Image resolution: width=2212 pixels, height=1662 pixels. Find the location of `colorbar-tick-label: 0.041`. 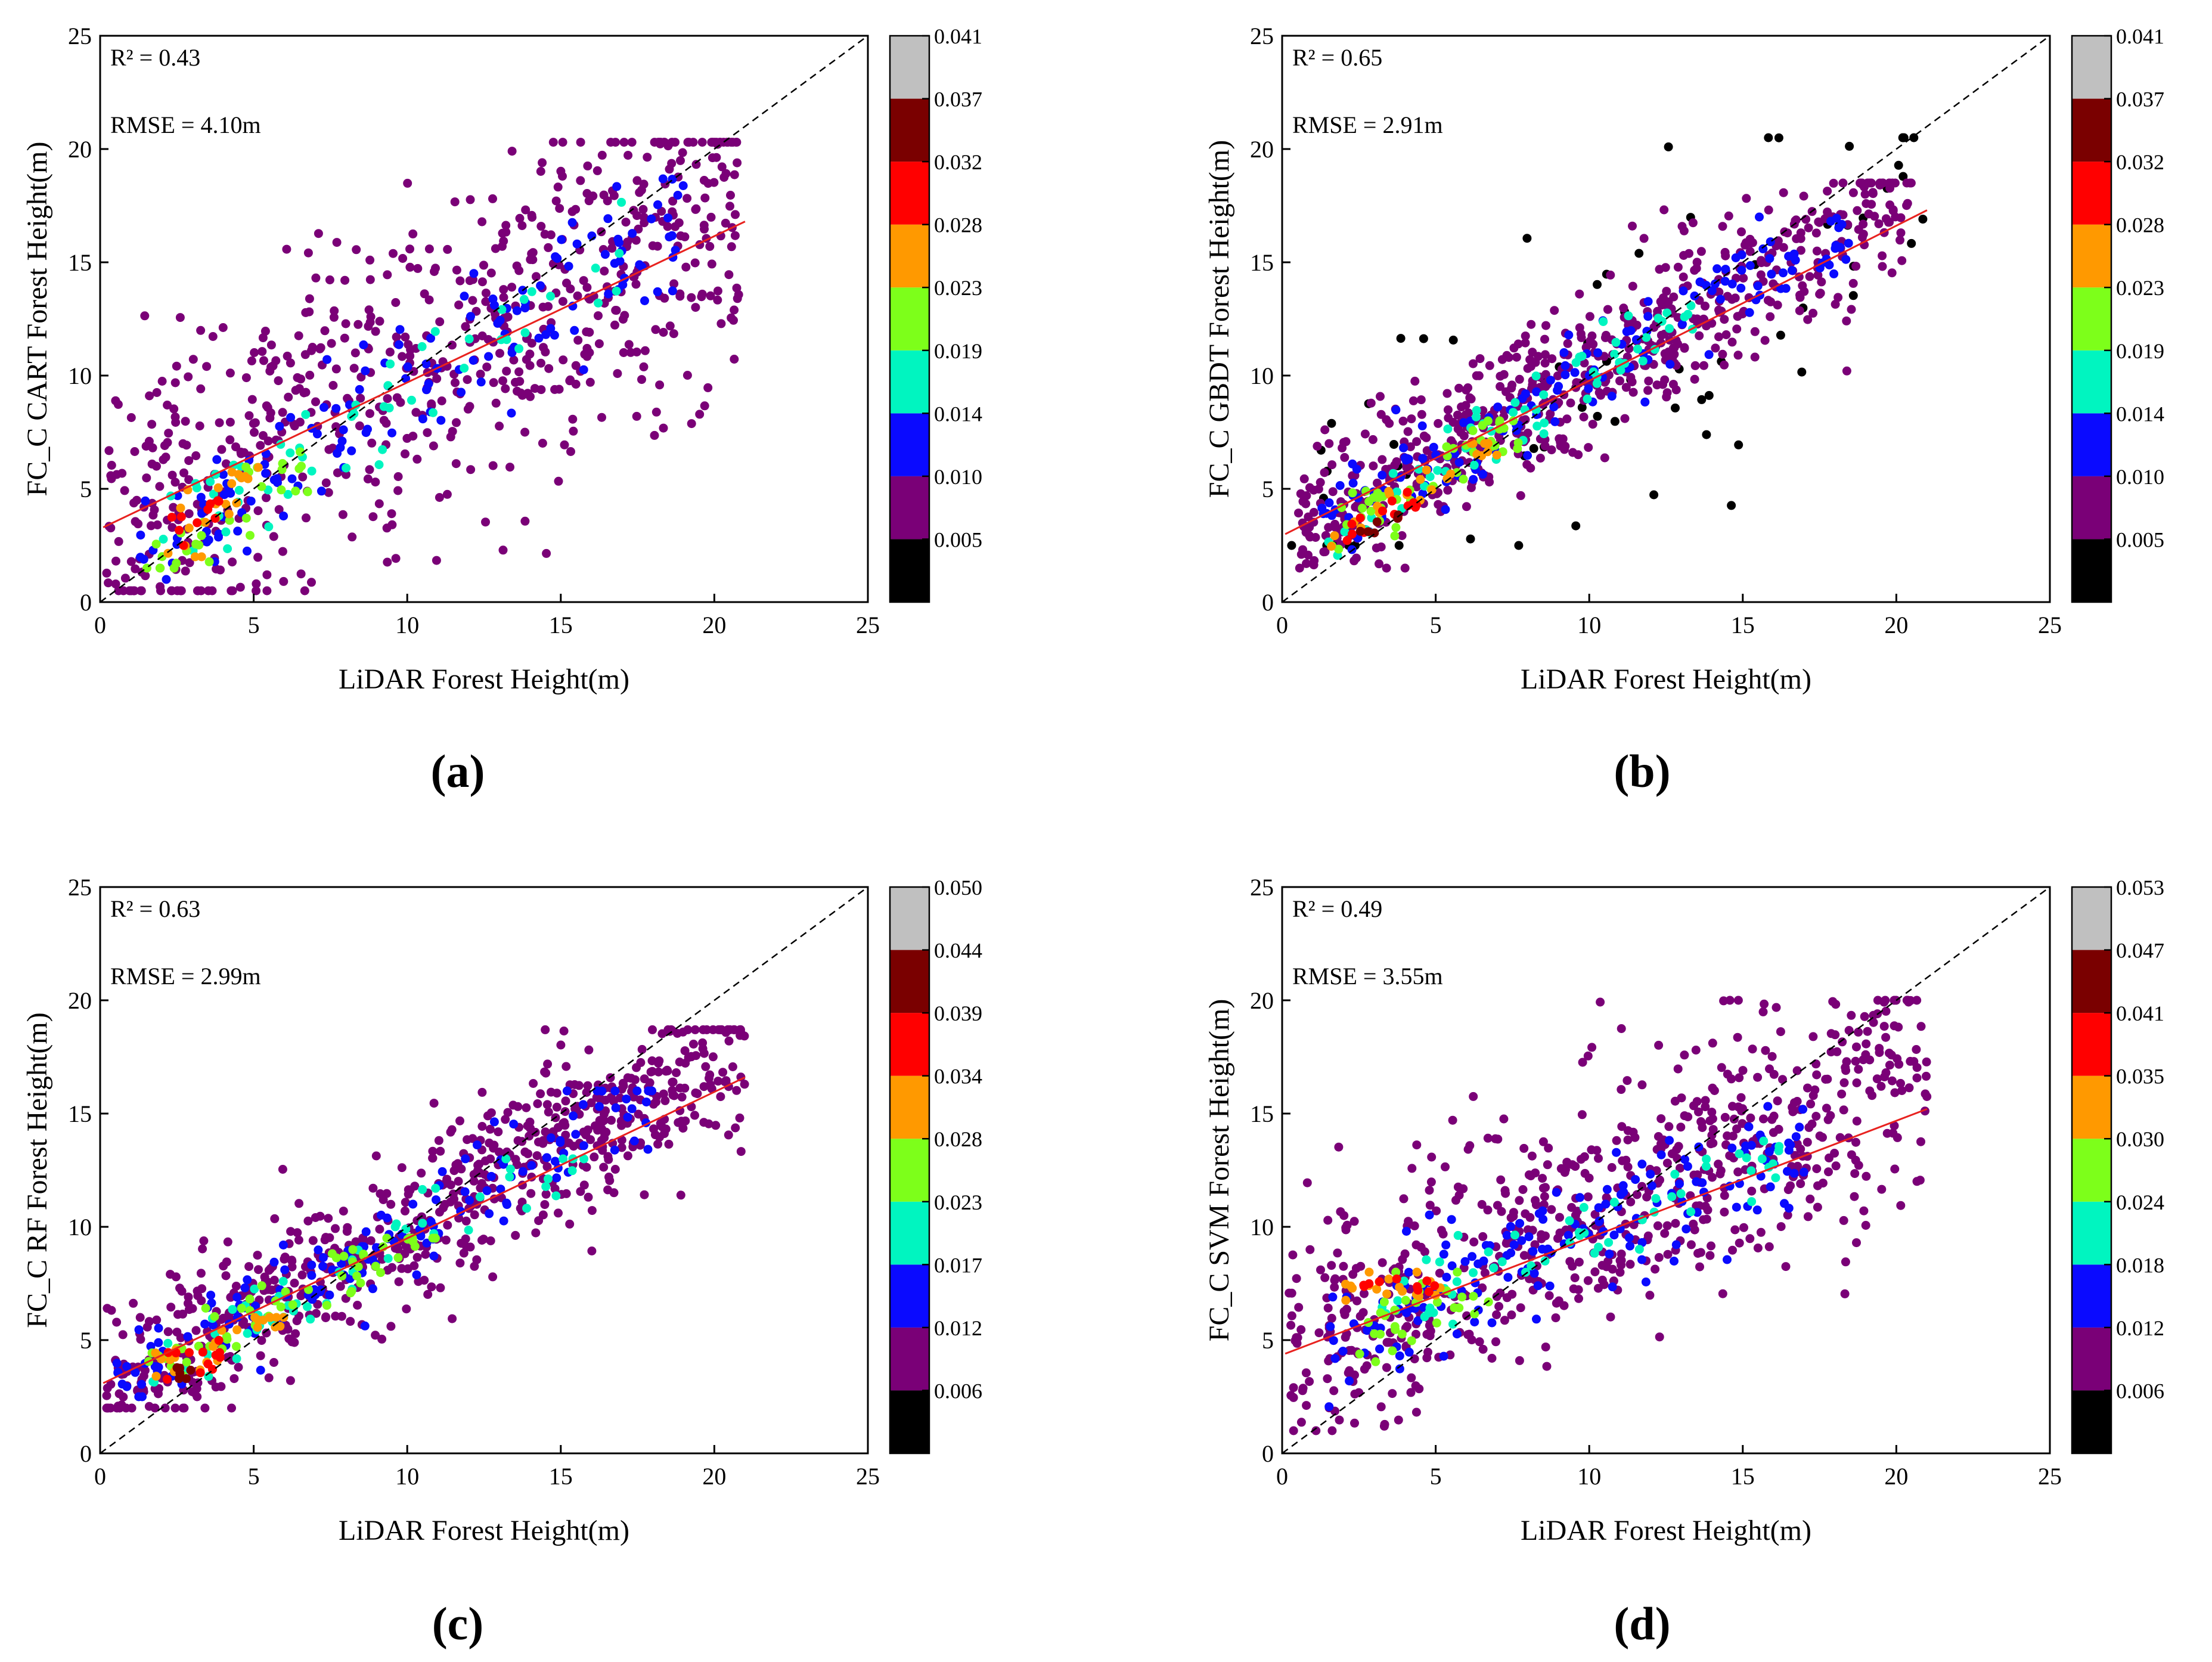

colorbar-tick-label: 0.041 is located at coordinates (958, 36).